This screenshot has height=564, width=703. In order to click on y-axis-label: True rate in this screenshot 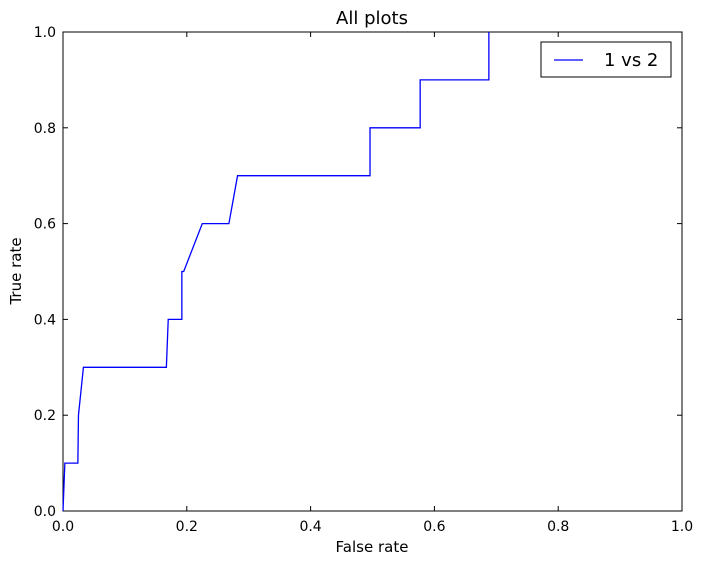, I will do `click(16, 271)`.